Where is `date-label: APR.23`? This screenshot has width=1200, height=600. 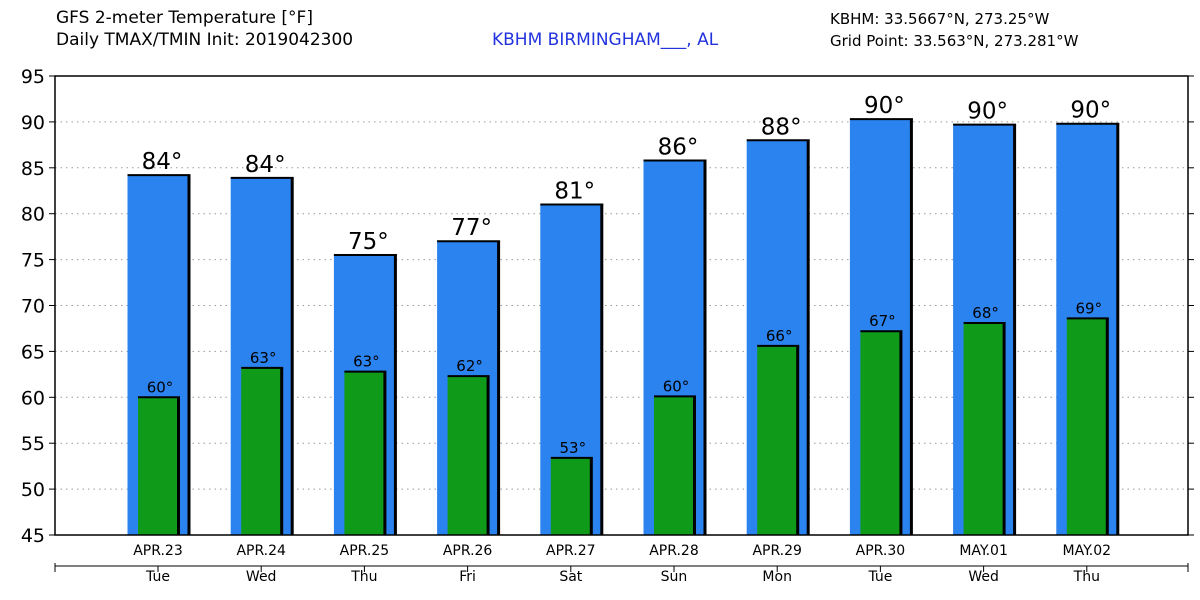
date-label: APR.23 is located at coordinates (158, 551).